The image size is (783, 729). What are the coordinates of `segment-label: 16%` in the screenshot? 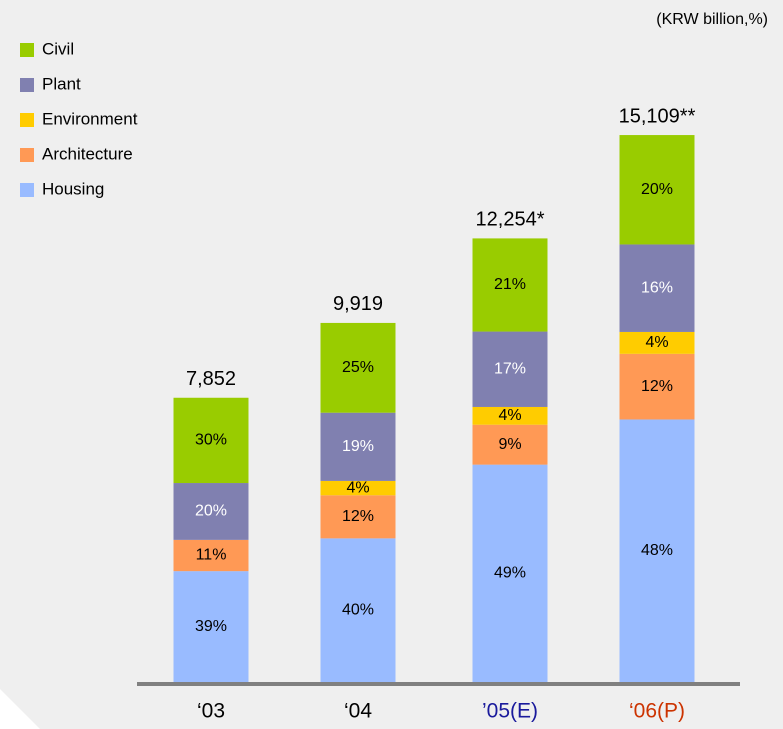 It's located at (657, 287).